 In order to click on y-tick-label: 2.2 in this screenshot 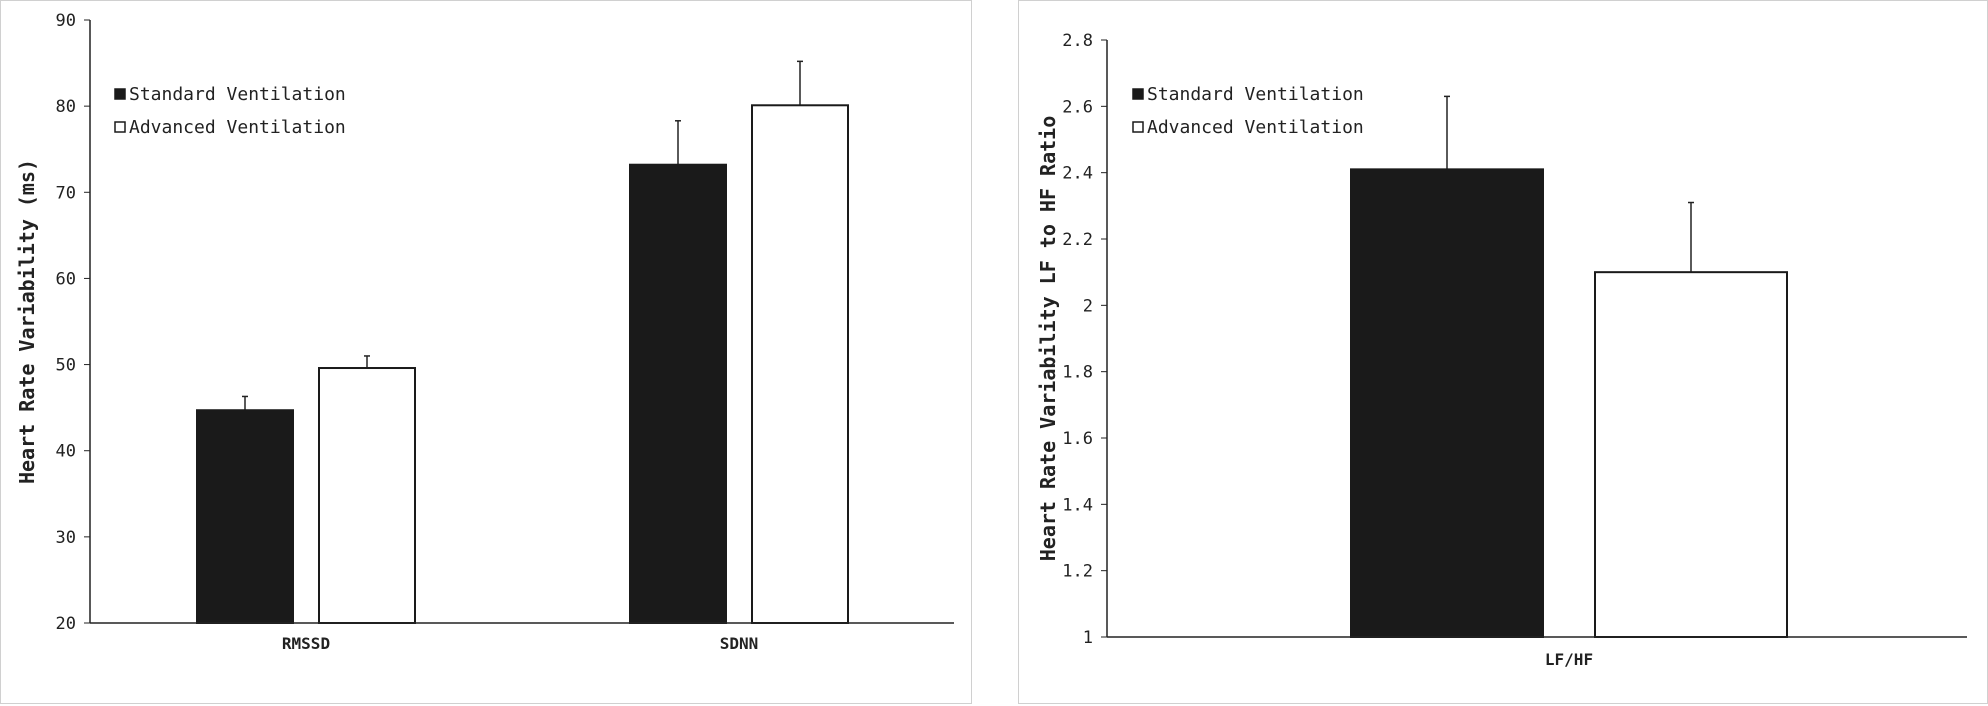, I will do `click(1077, 240)`.